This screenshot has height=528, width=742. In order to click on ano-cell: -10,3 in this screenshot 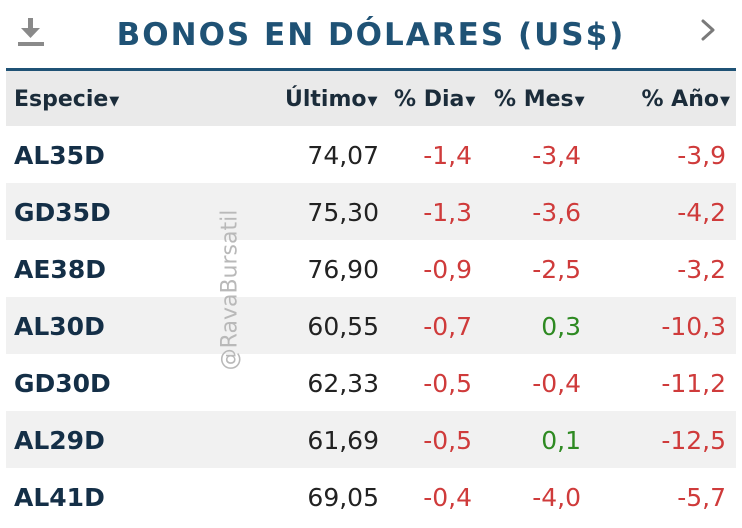, I will do `click(693, 326)`.